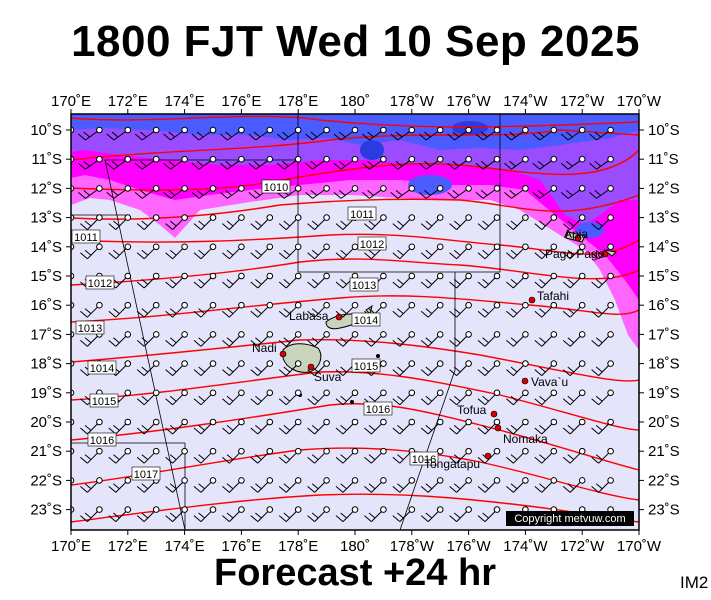 The height and width of the screenshot is (600, 711). What do you see at coordinates (469, 546) in the screenshot?
I see `longitude-label: 176˚W` at bounding box center [469, 546].